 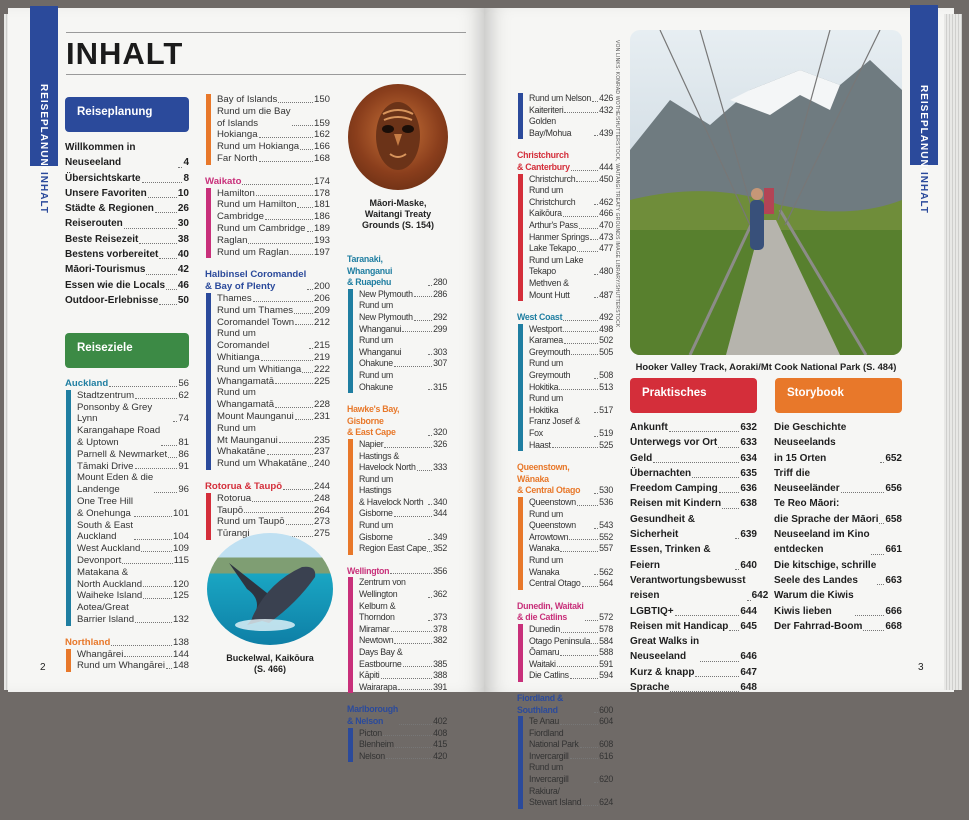 What do you see at coordinates (273, 147) in the screenshot?
I see `region-entry: Rund um Hokianga 166` at bounding box center [273, 147].